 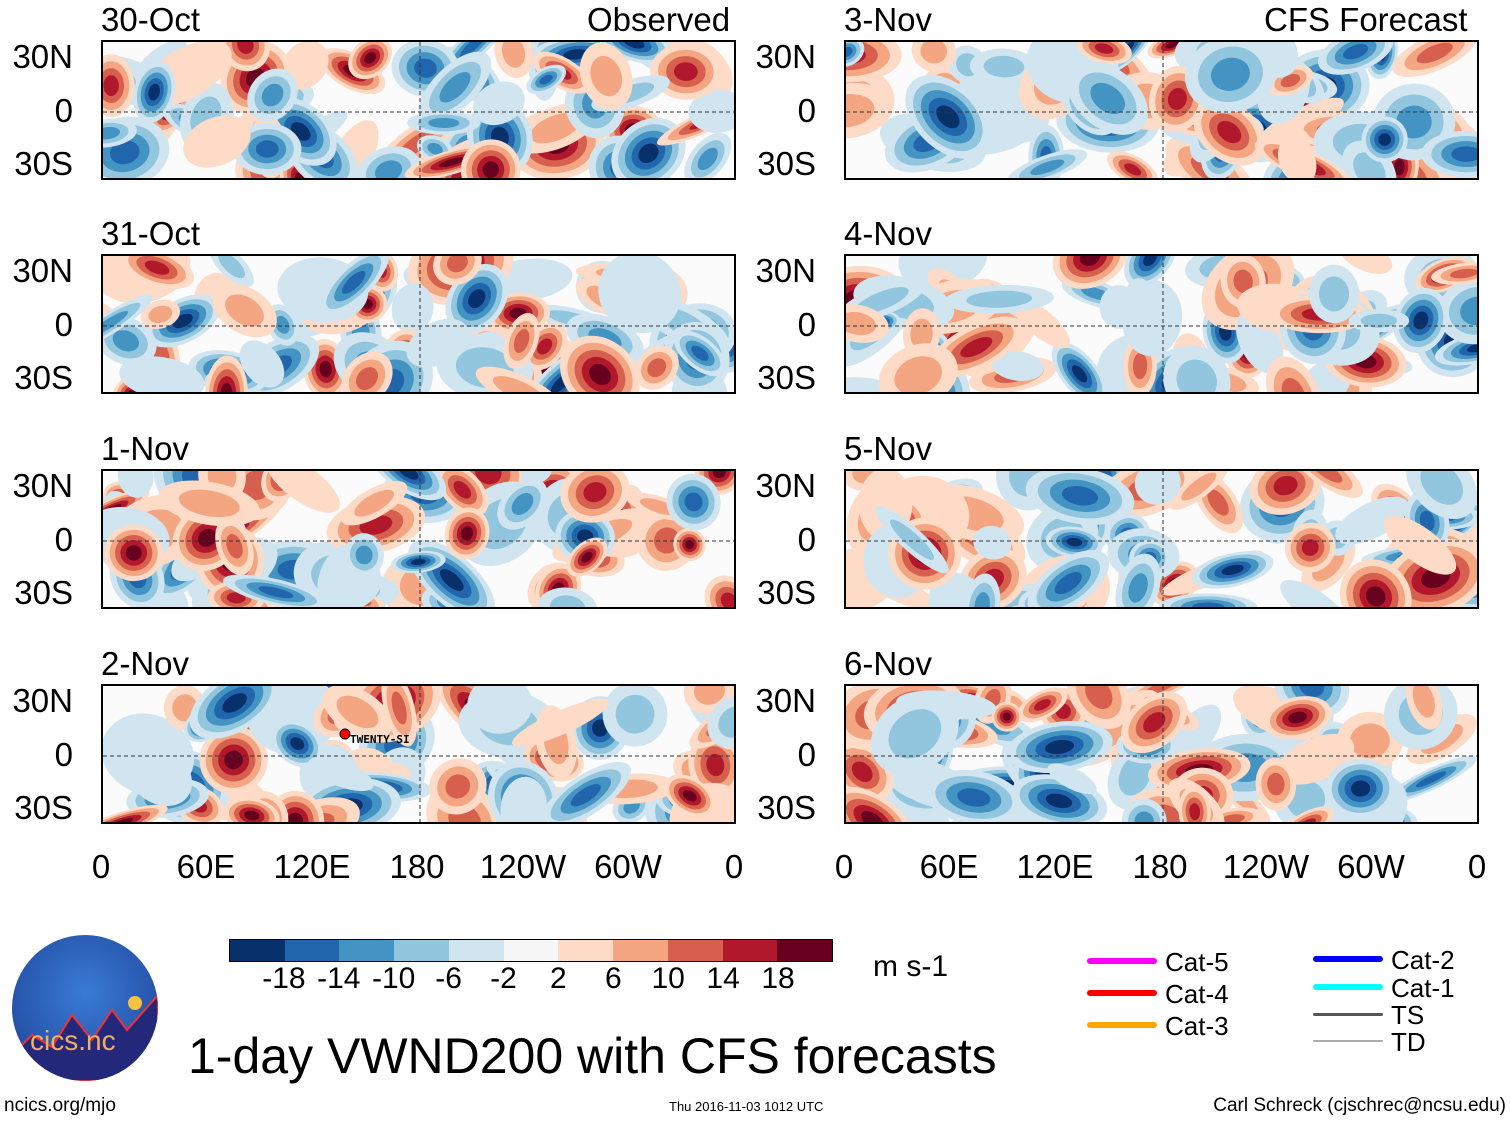 What do you see at coordinates (73, 1040) in the screenshot?
I see `logo-text: cics.nc` at bounding box center [73, 1040].